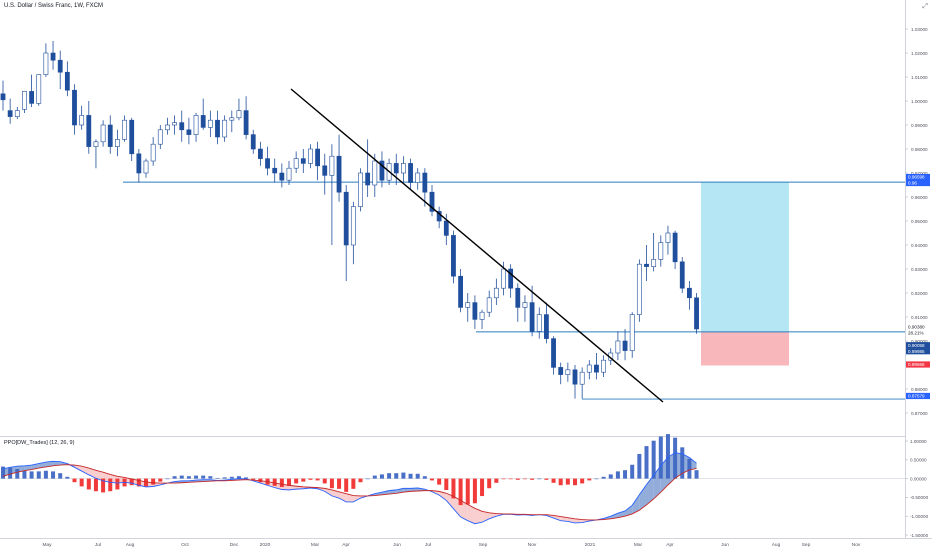 The image size is (932, 555). What do you see at coordinates (185, 545) in the screenshot?
I see `time-tick-label: Oct` at bounding box center [185, 545].